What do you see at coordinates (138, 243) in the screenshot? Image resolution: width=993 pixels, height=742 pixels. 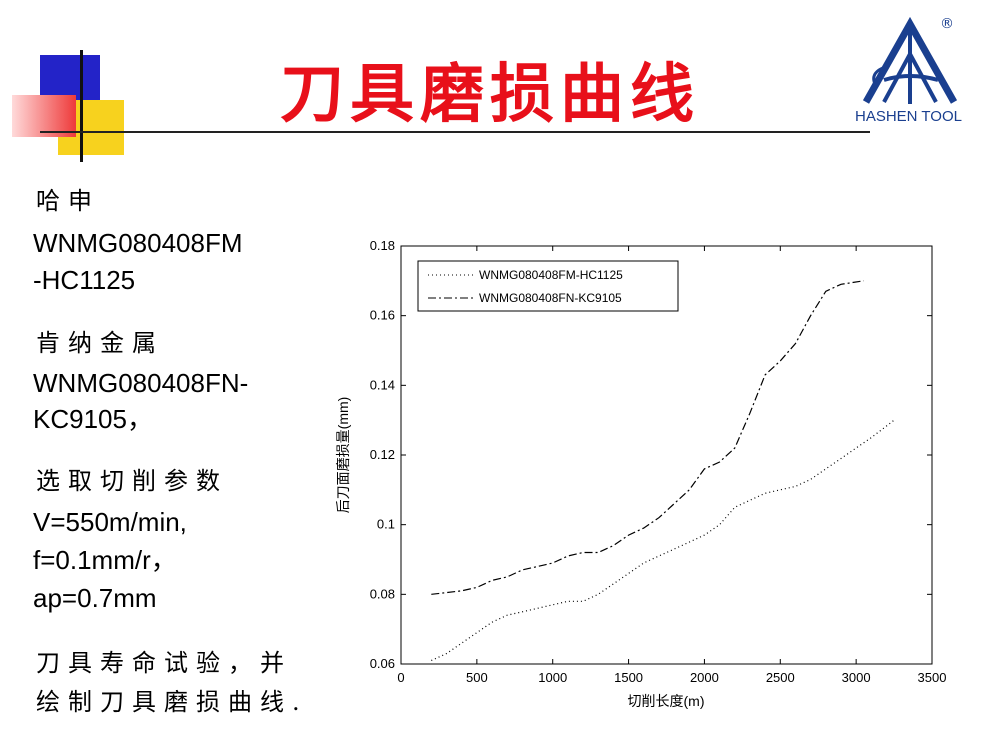 I see `text-line-2: WNMG080408FM` at bounding box center [138, 243].